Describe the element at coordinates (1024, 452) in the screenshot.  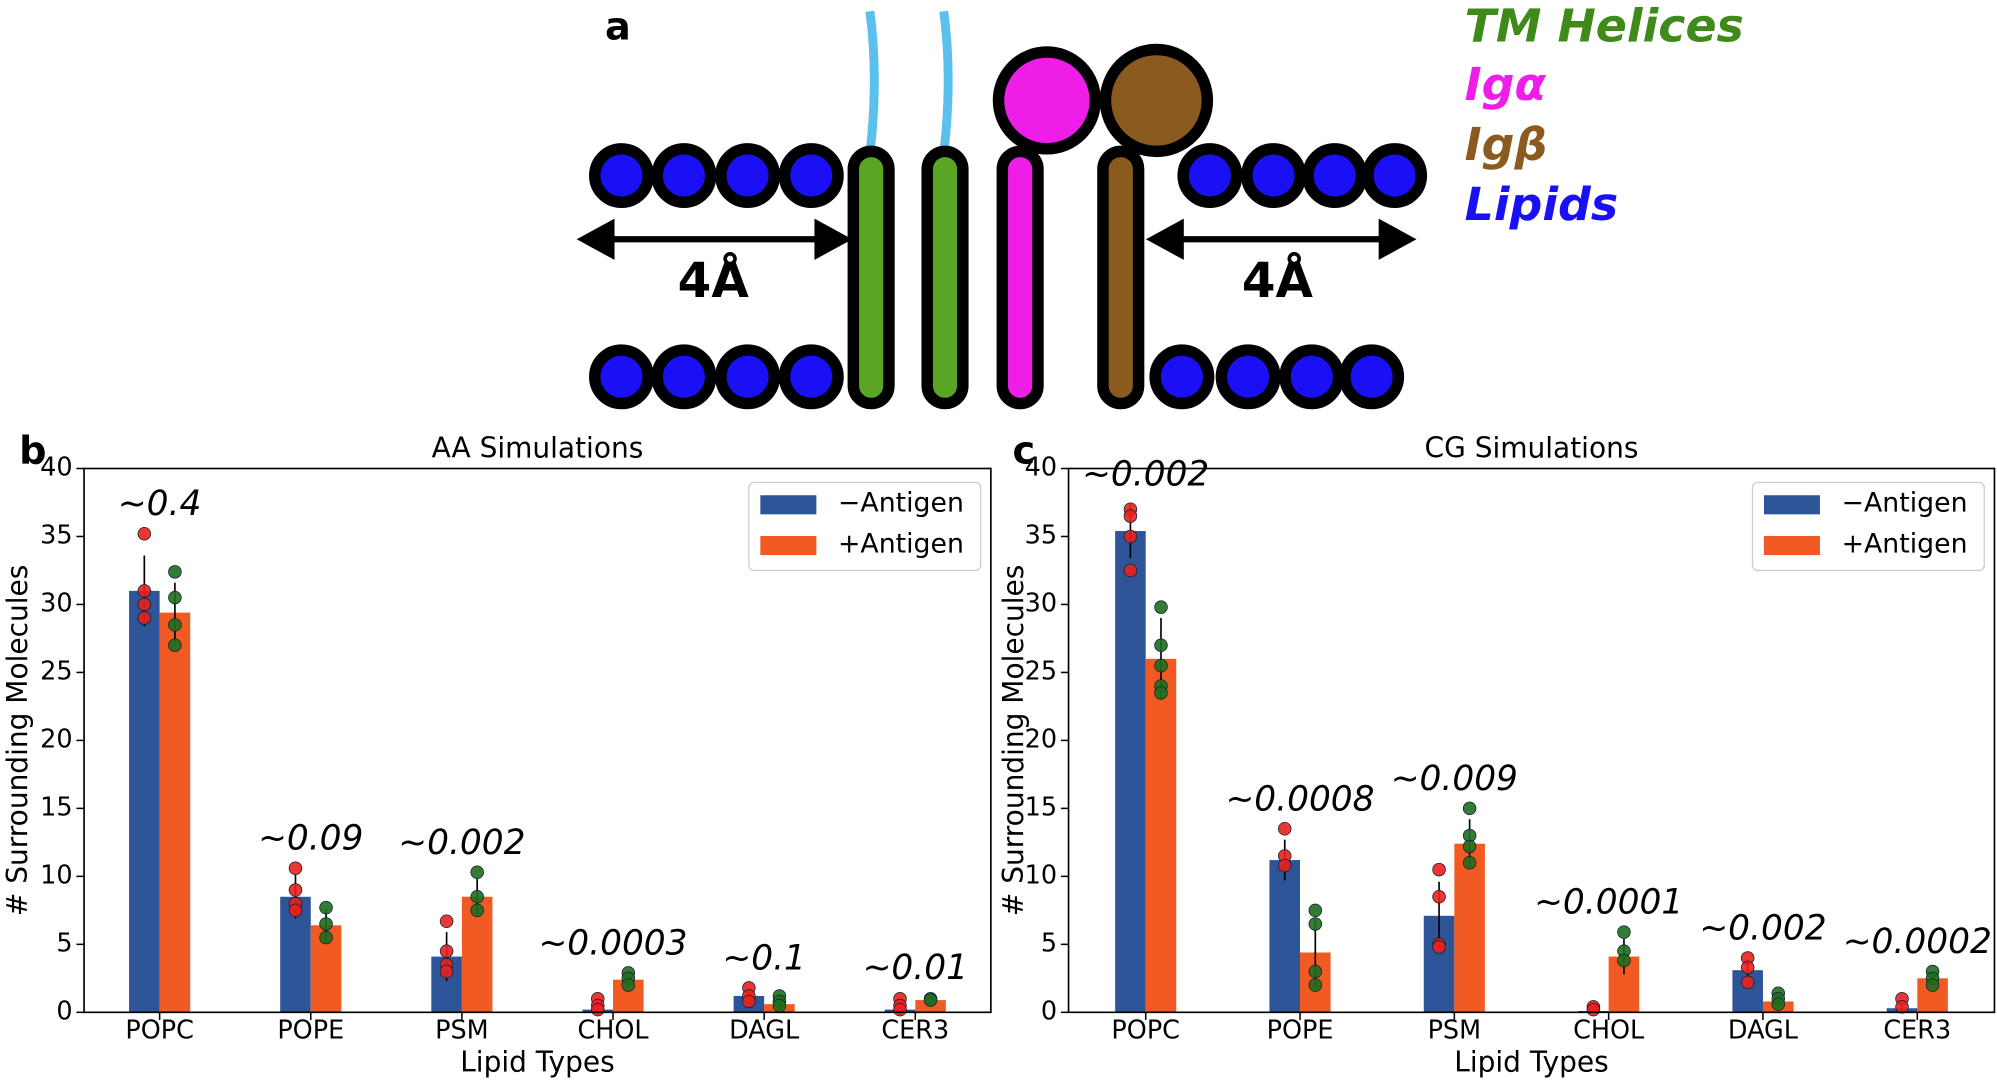
I see `panel-label: c` at that location.